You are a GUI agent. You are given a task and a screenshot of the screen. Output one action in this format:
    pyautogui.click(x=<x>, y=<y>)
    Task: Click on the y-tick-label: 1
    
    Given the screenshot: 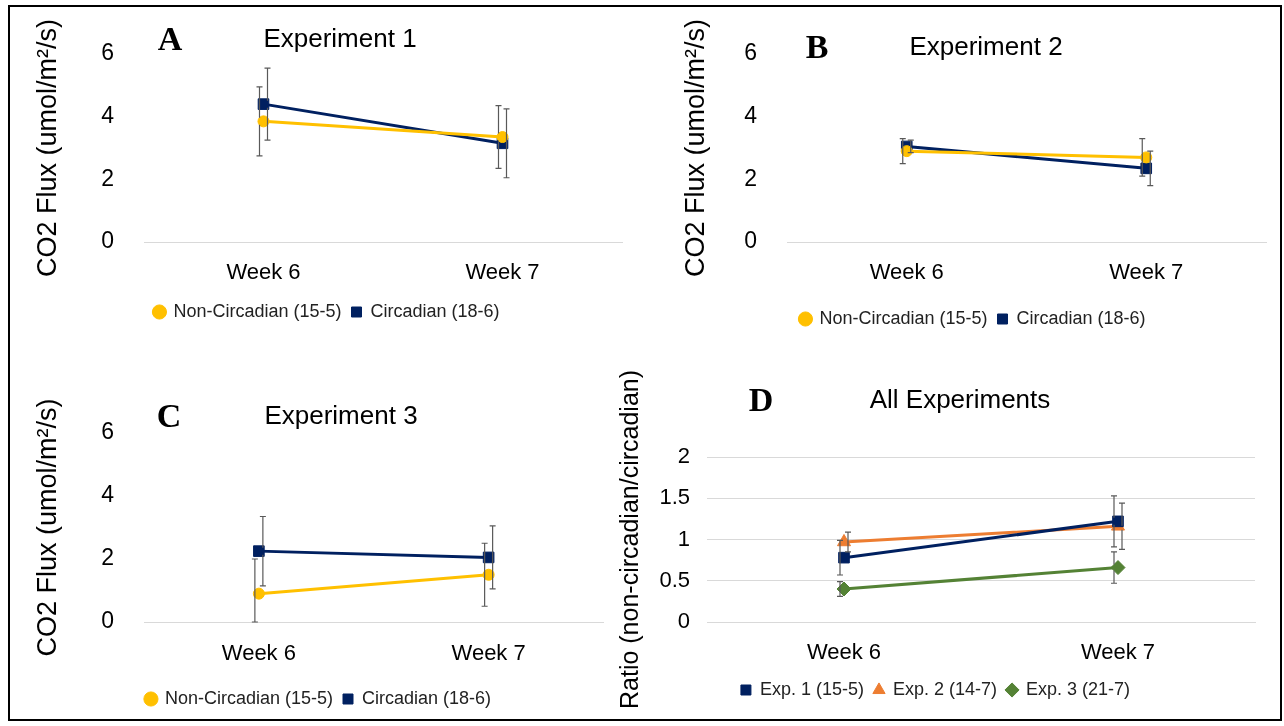 What is the action you would take?
    pyautogui.click(x=683, y=538)
    